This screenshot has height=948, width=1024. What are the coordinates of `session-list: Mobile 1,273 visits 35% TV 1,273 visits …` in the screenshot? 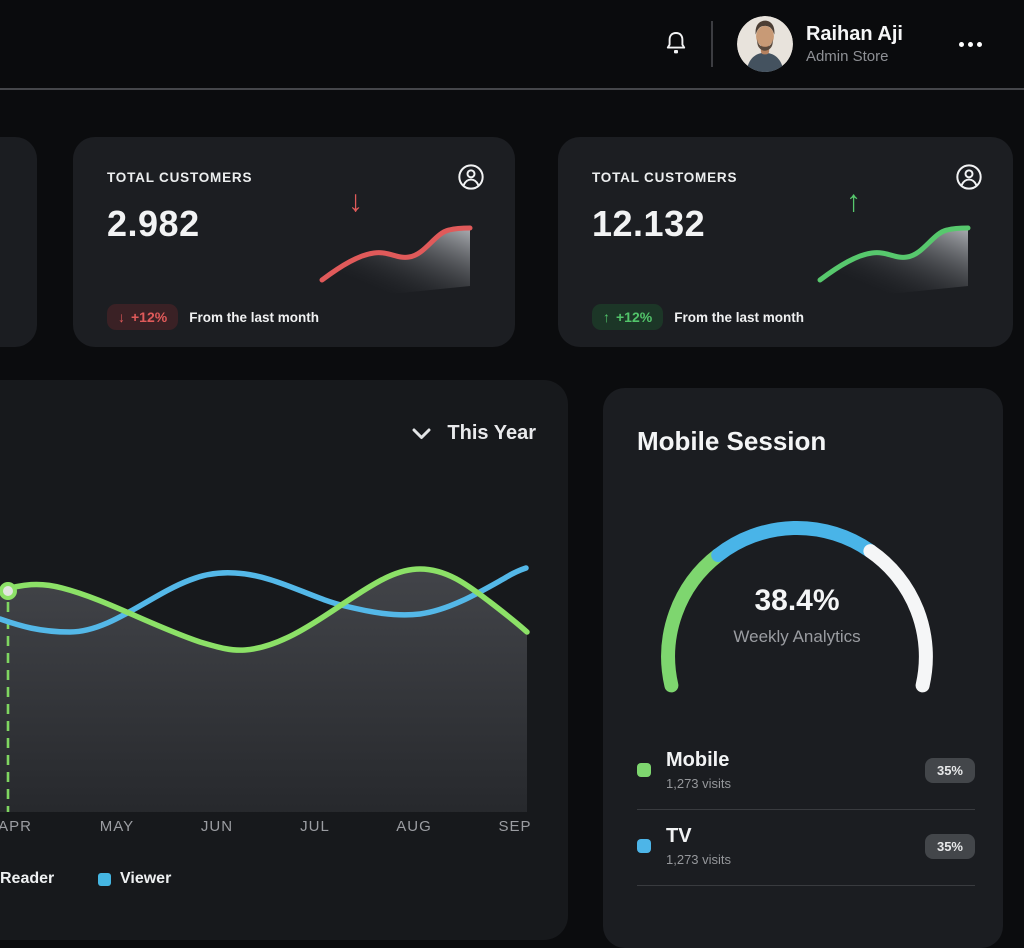 It's located at (806, 810).